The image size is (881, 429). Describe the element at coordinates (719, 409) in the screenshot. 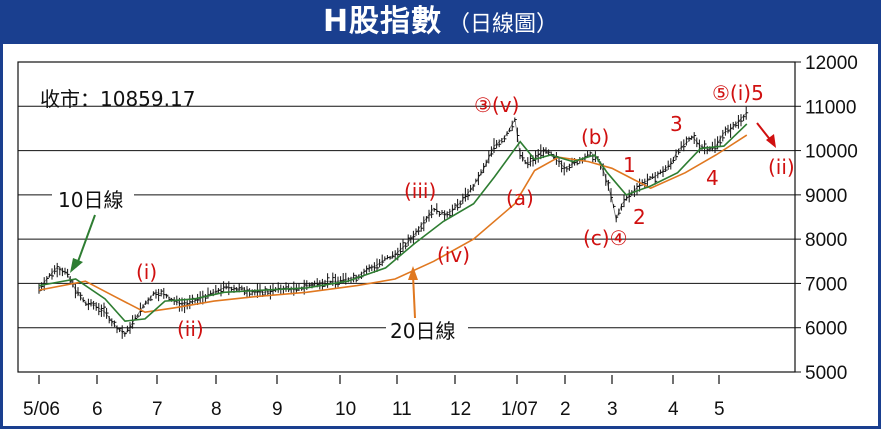

I see `x-tick-label: 5` at that location.